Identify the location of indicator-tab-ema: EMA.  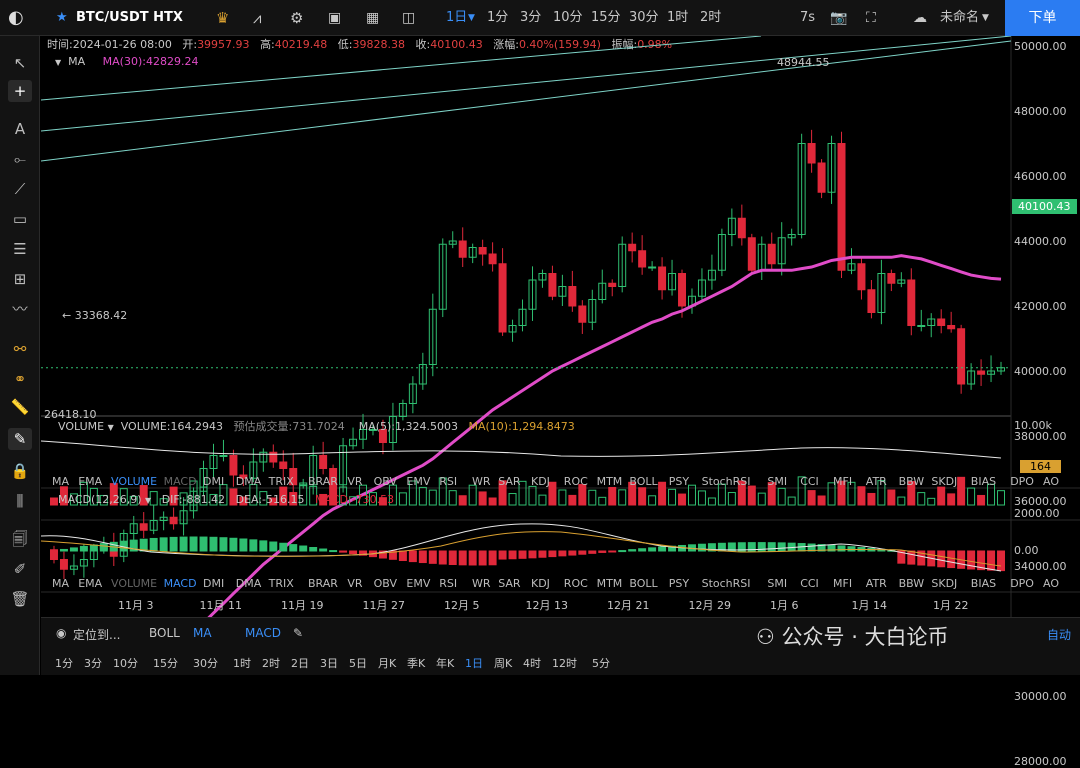
(90, 481).